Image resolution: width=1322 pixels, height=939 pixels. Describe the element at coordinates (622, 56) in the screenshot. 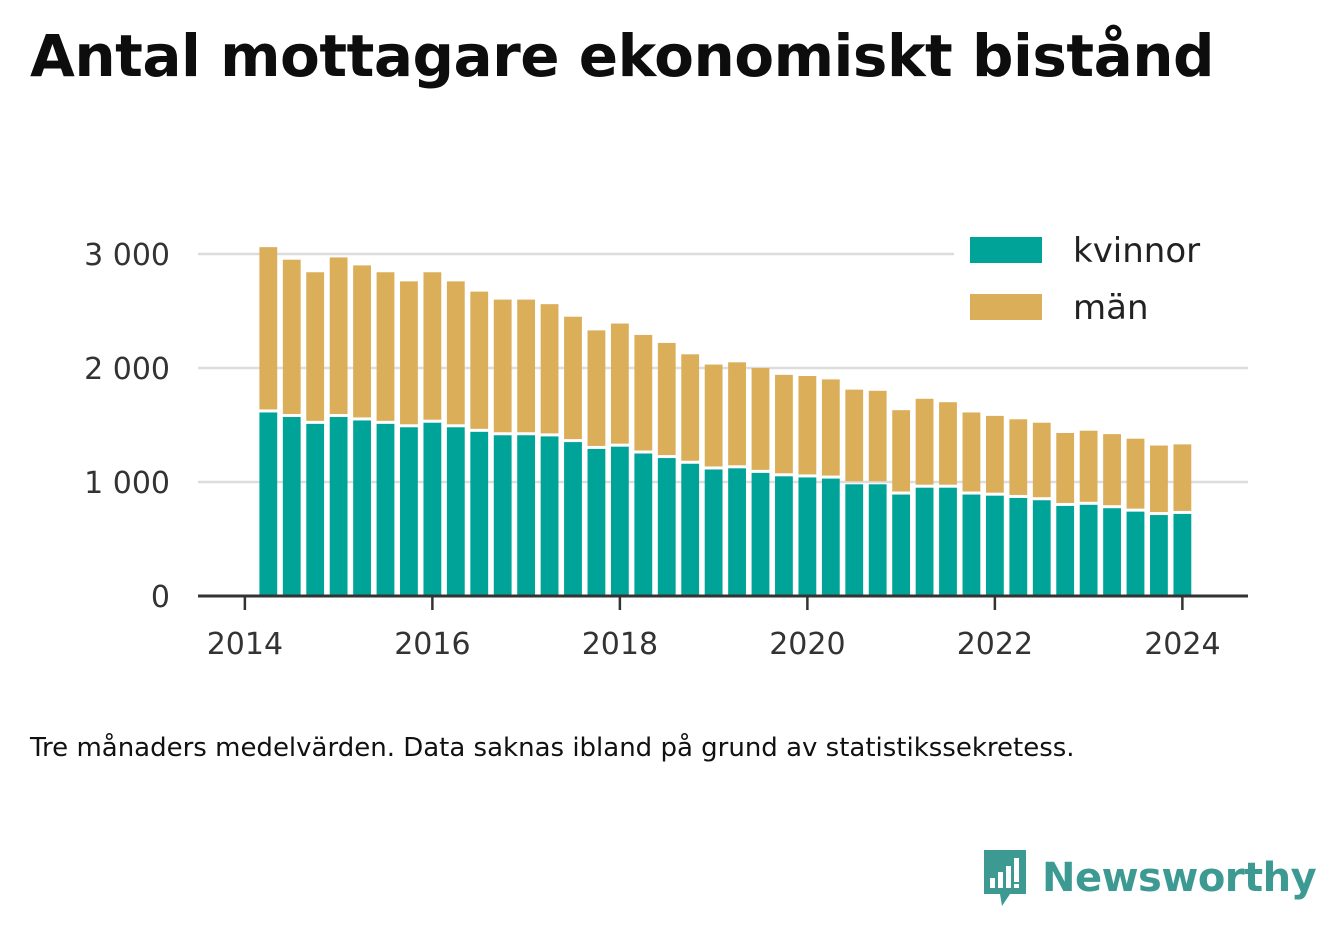

I see `chart-title: Antal mottagare ekonomiskt bistånd` at that location.